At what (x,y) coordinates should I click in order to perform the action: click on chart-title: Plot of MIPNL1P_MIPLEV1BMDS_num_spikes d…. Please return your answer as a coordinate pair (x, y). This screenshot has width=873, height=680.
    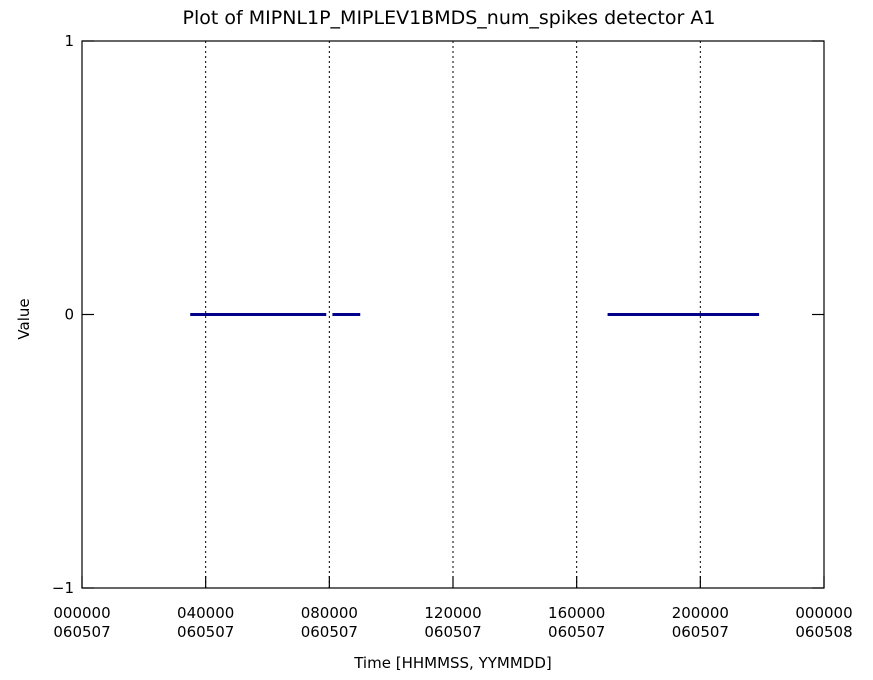
    Looking at the image, I should click on (449, 18).